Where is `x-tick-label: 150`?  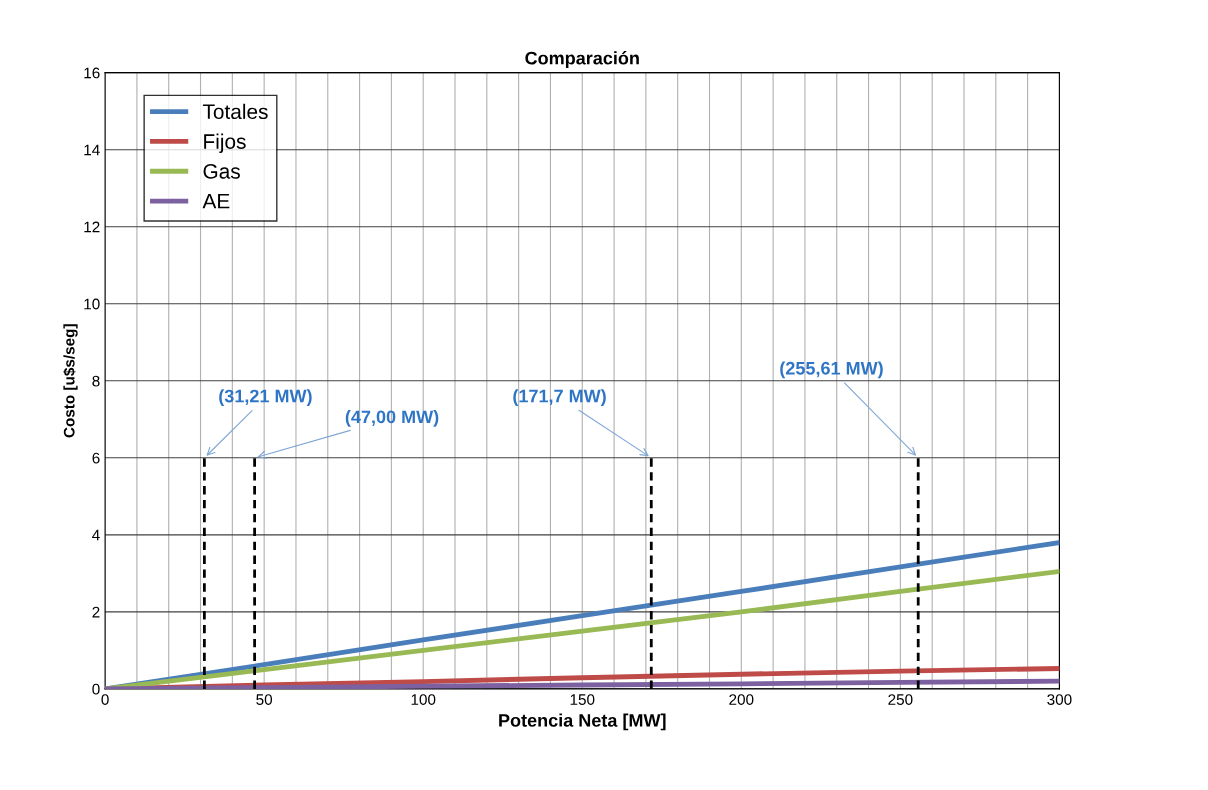 x-tick-label: 150 is located at coordinates (582, 699).